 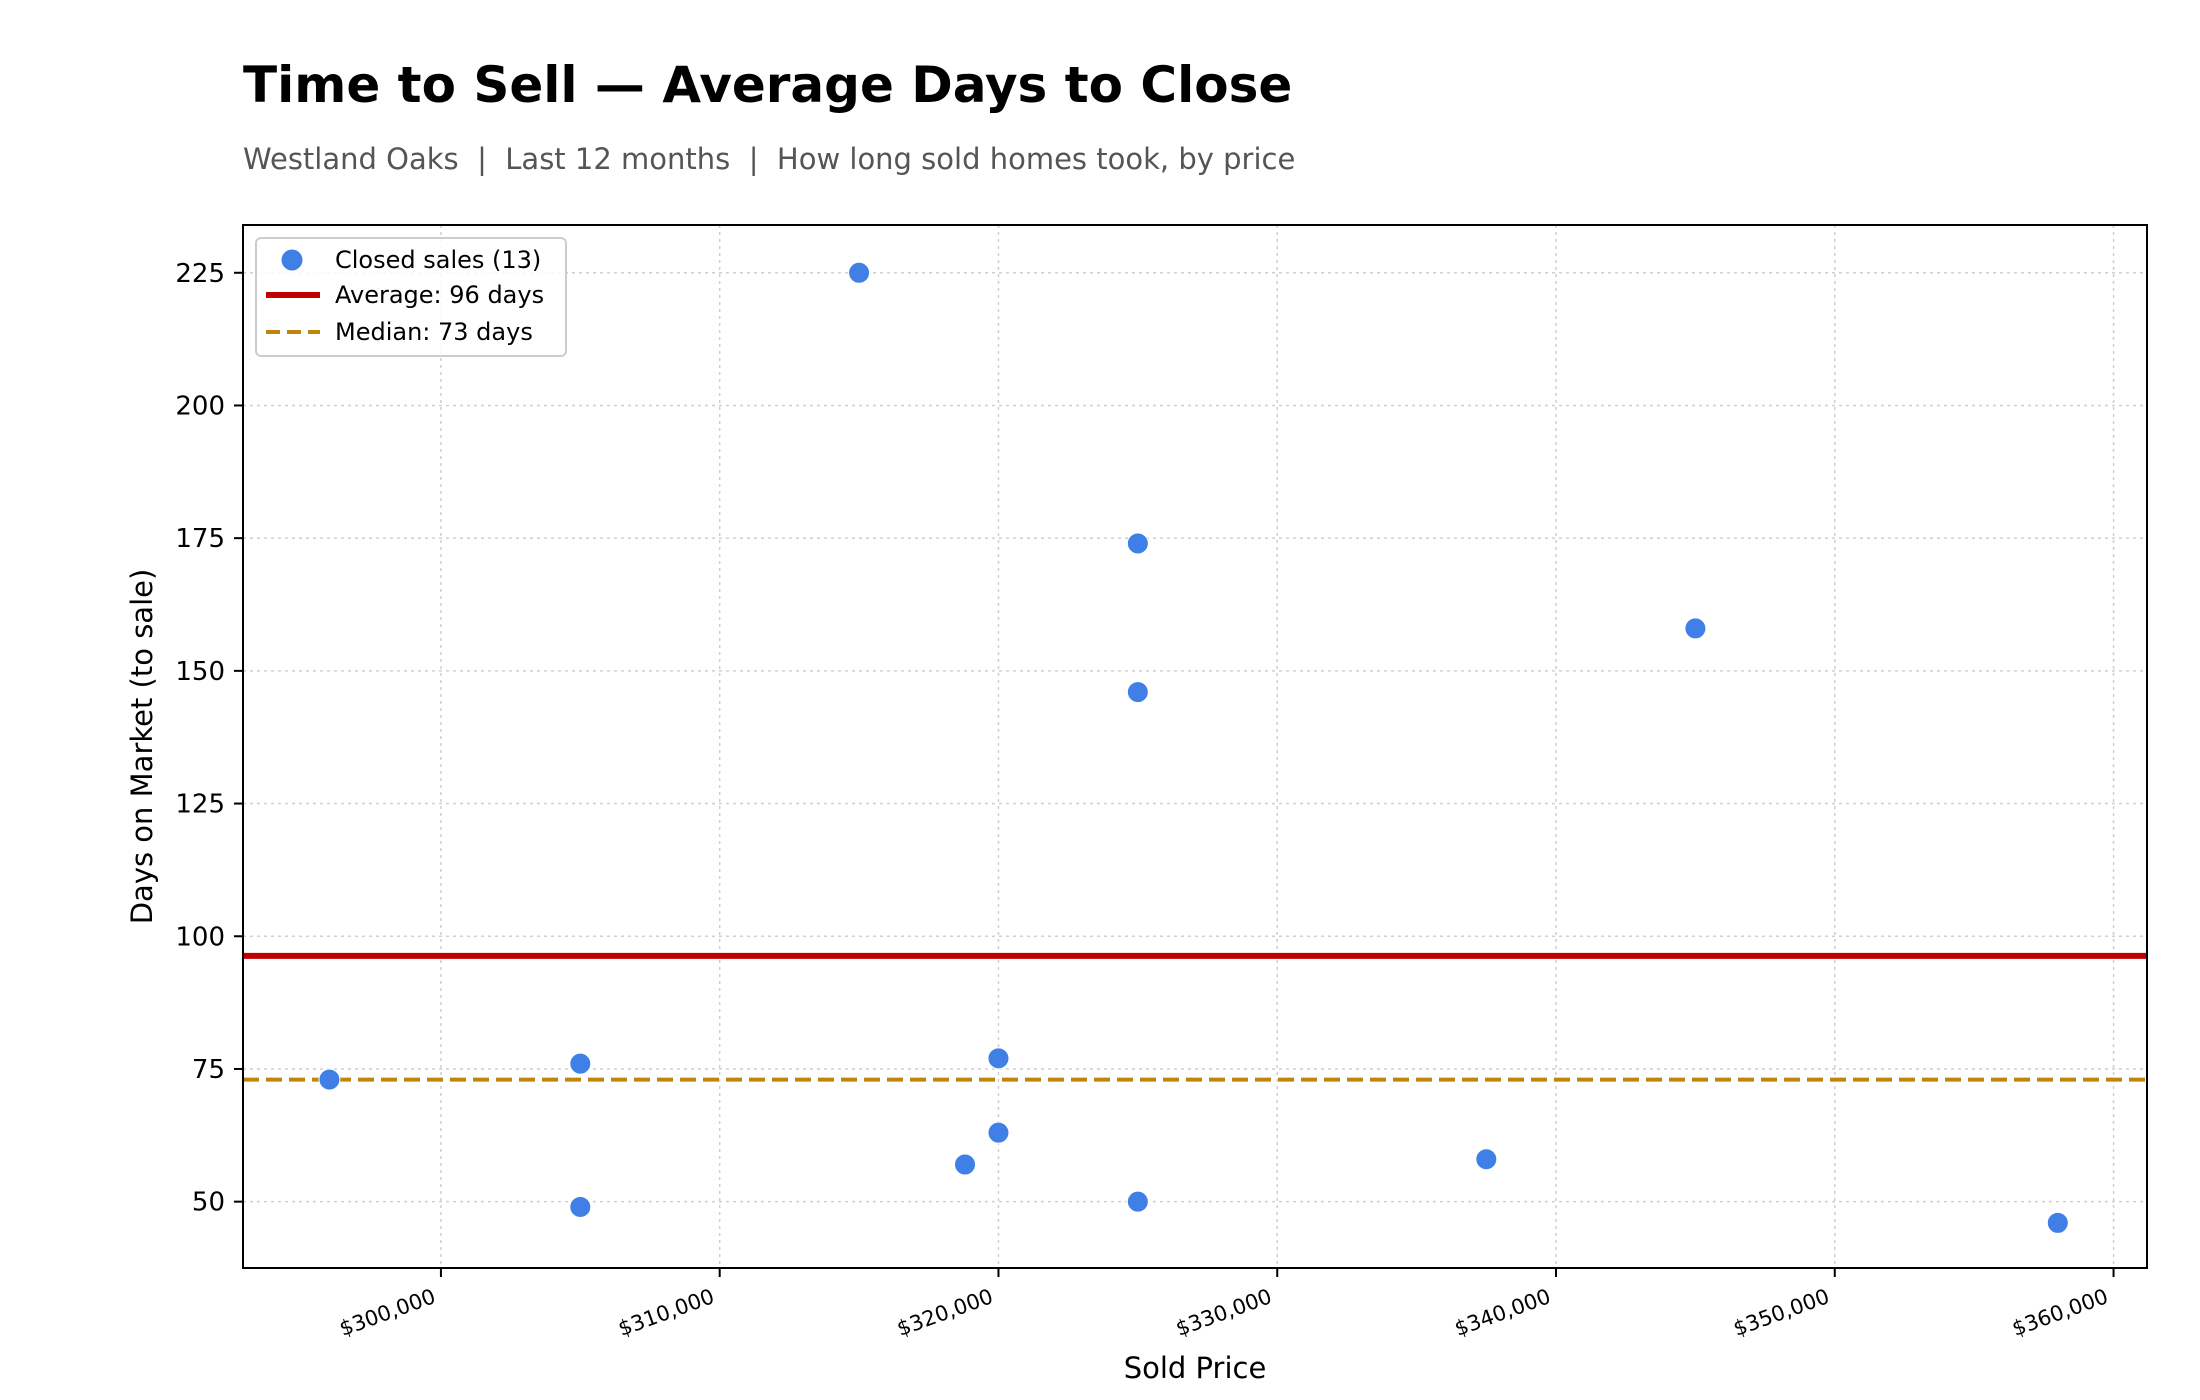 What do you see at coordinates (2060, 1312) in the screenshot?
I see `x-tick-label: $360,000` at bounding box center [2060, 1312].